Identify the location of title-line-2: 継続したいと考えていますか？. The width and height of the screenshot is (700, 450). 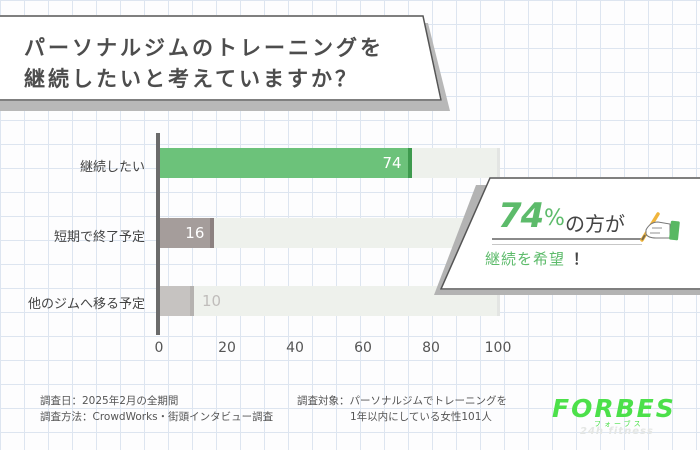
(191, 79).